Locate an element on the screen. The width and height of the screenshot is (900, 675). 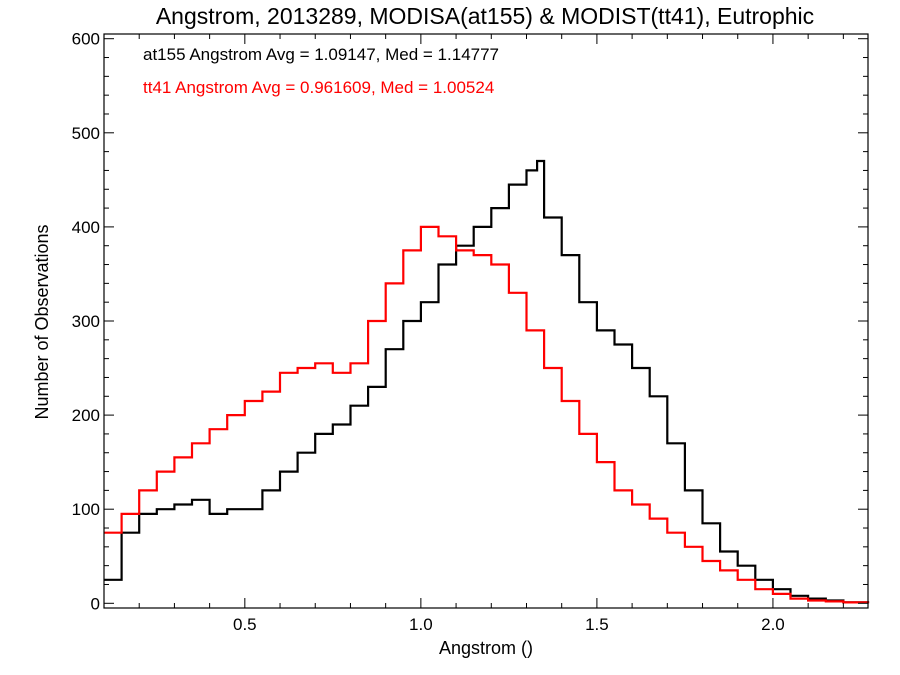
y-tick-label: 500 is located at coordinates (86, 133).